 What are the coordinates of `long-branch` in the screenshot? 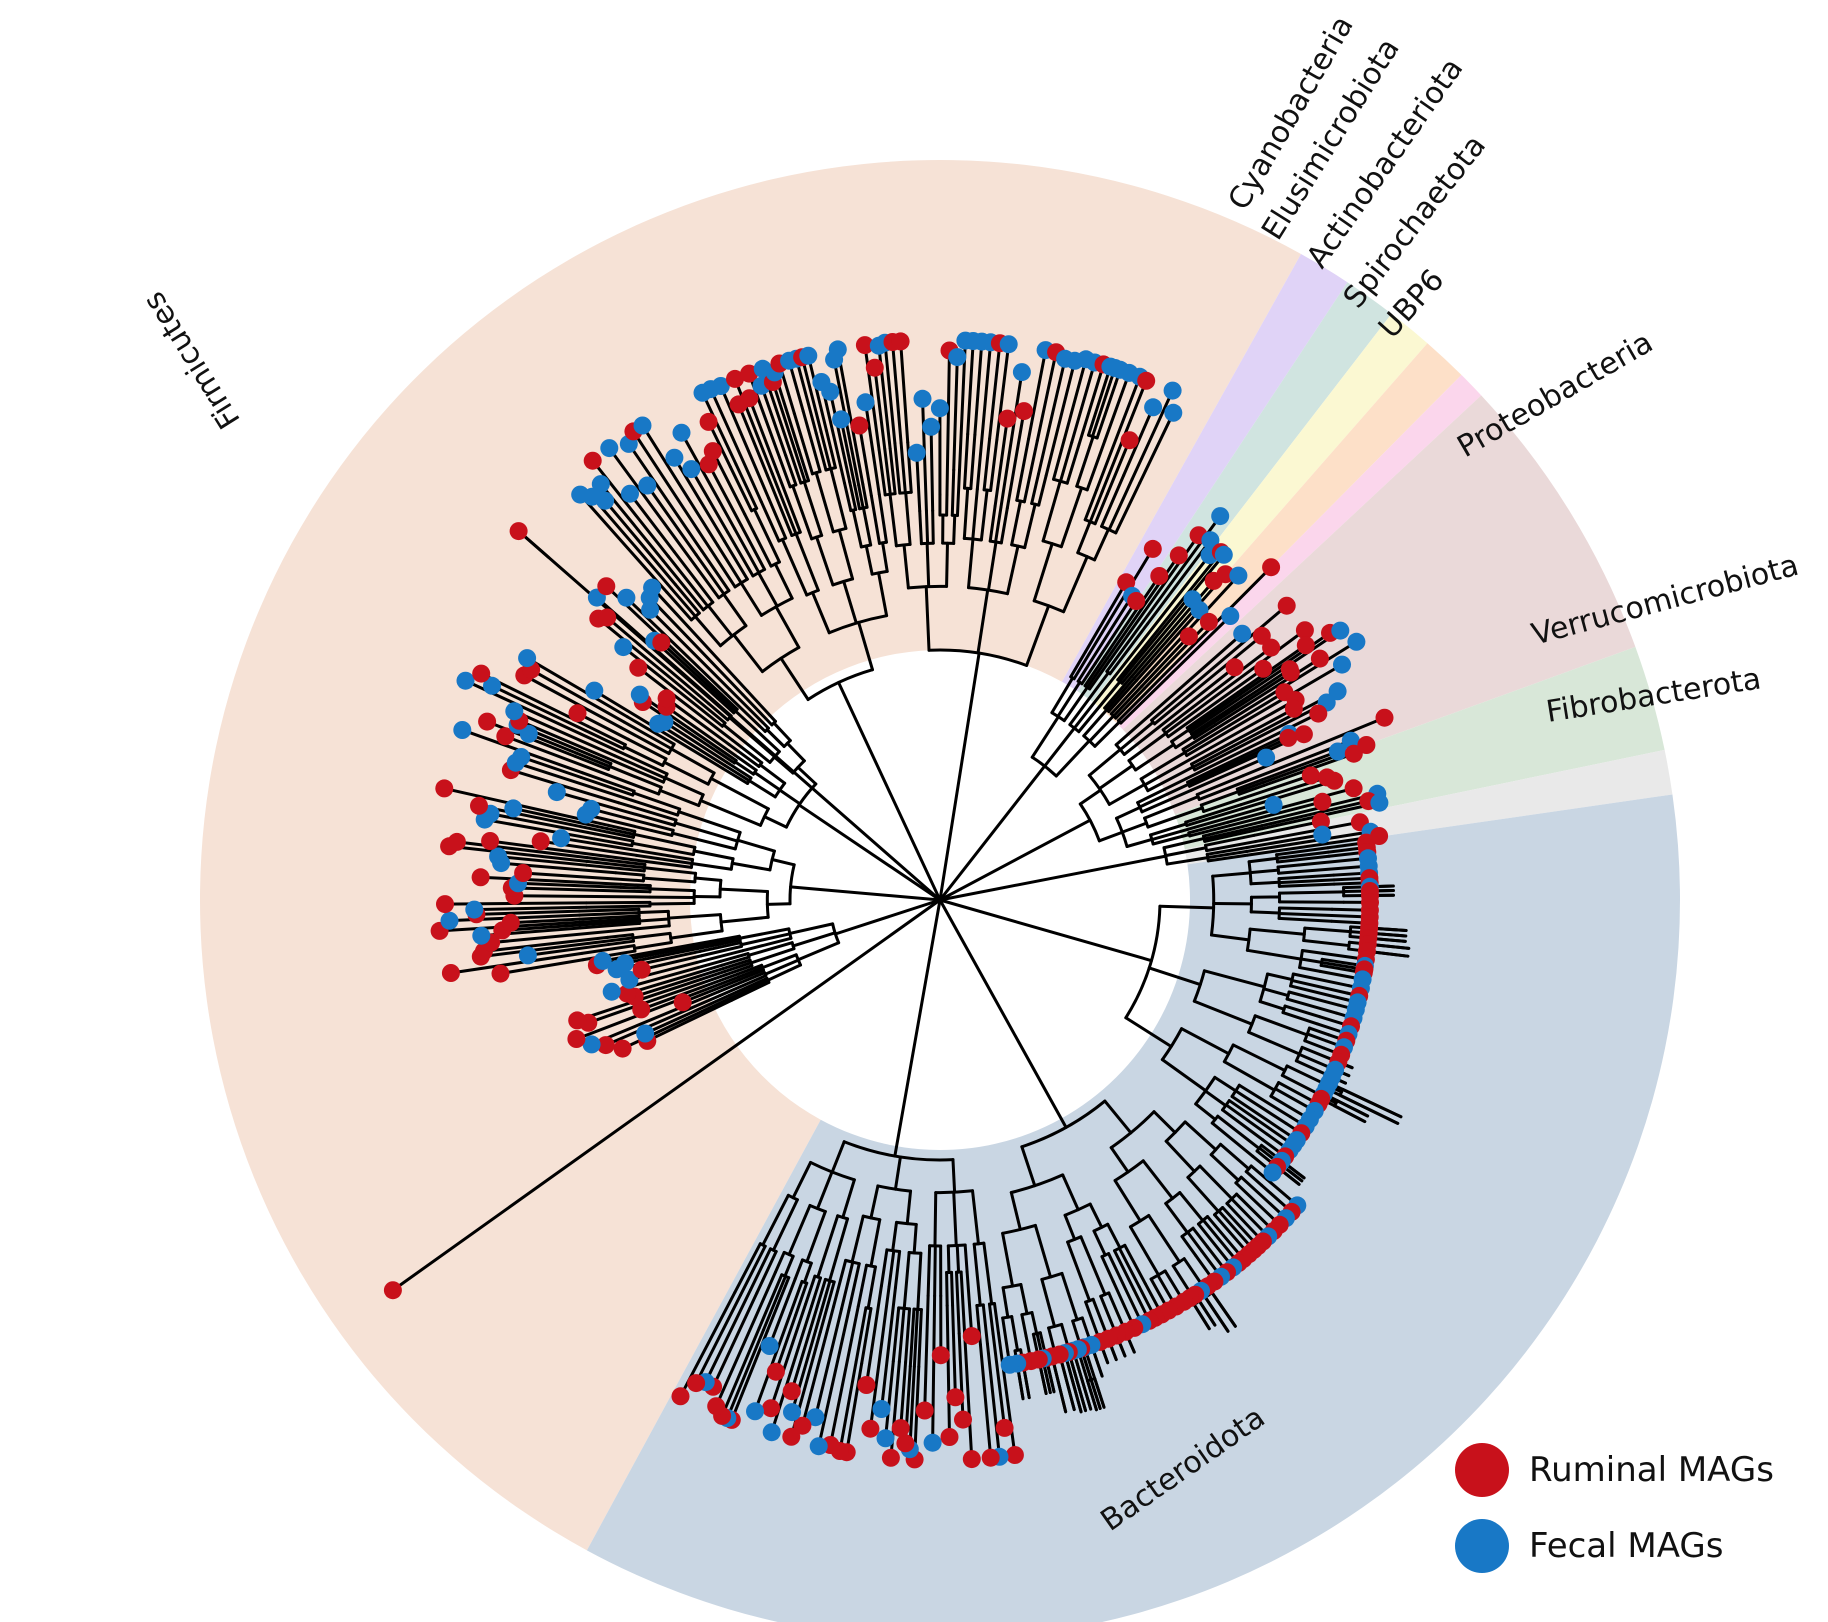 It's located at (666, 1095).